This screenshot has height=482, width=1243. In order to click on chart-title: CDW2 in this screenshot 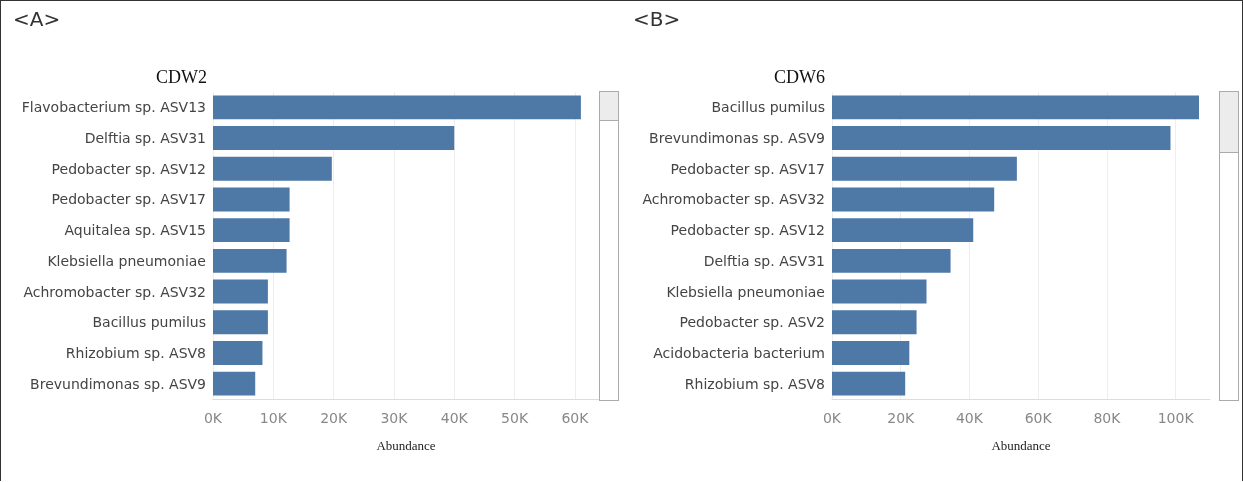, I will do `click(181, 77)`.